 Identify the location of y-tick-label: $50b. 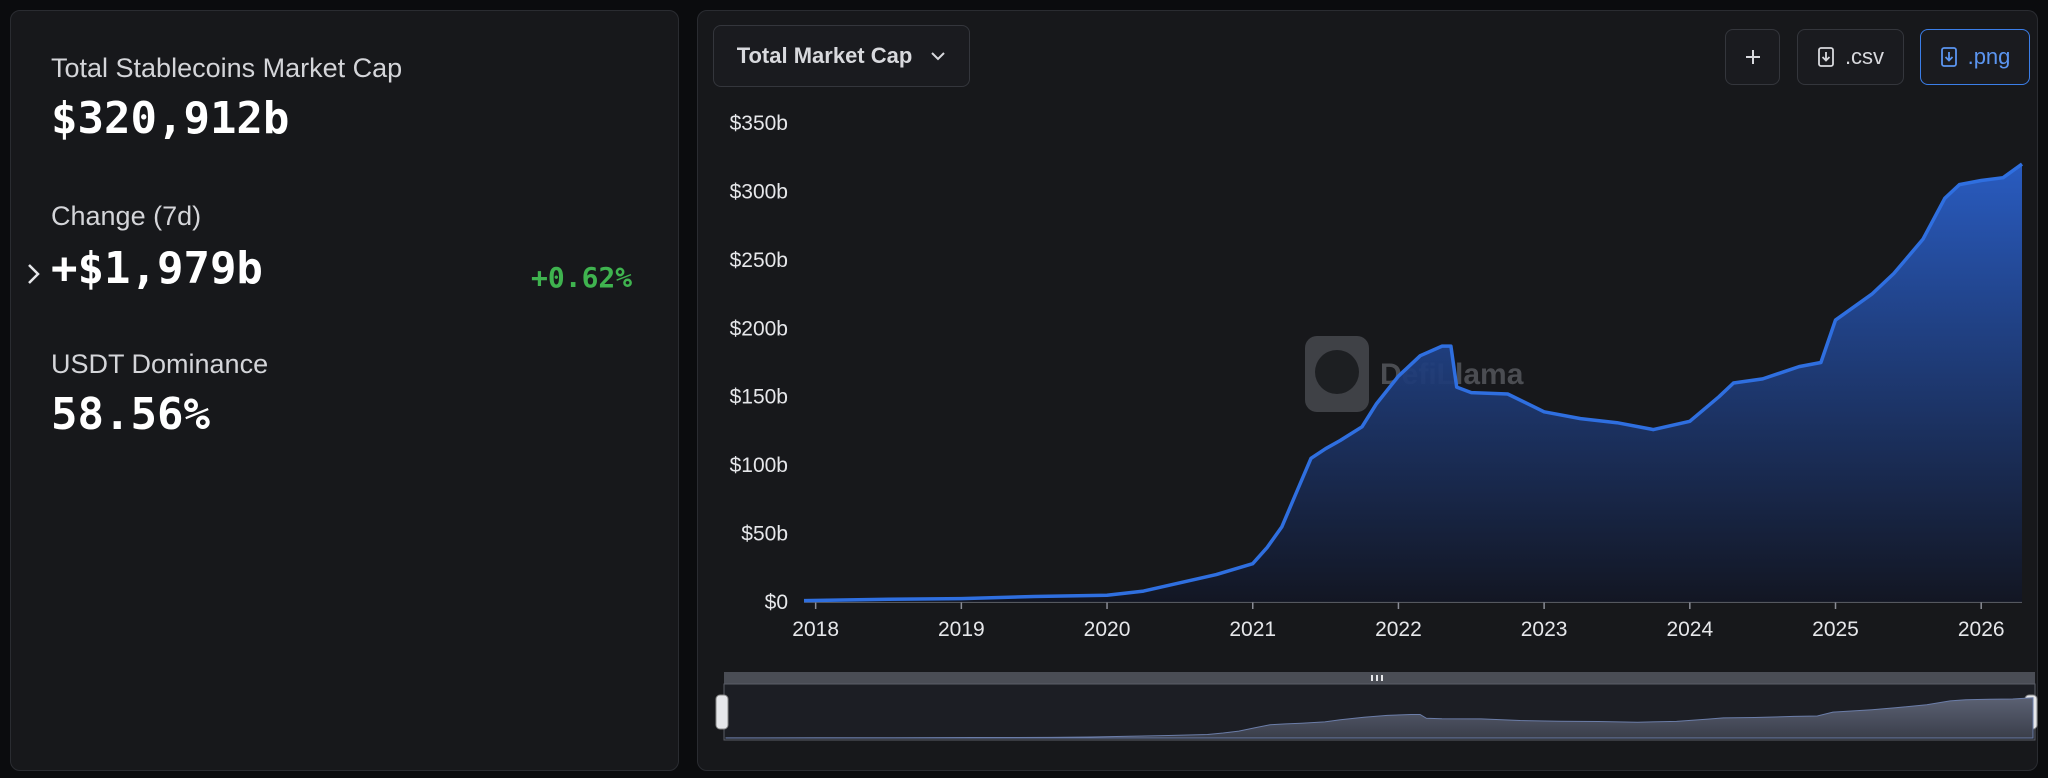
(764, 534).